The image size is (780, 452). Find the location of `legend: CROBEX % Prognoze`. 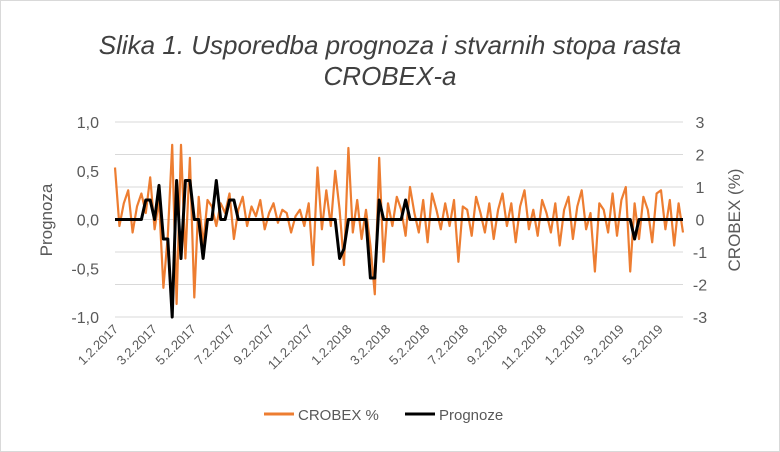

legend: CROBEX % Prognoze is located at coordinates (383, 415).